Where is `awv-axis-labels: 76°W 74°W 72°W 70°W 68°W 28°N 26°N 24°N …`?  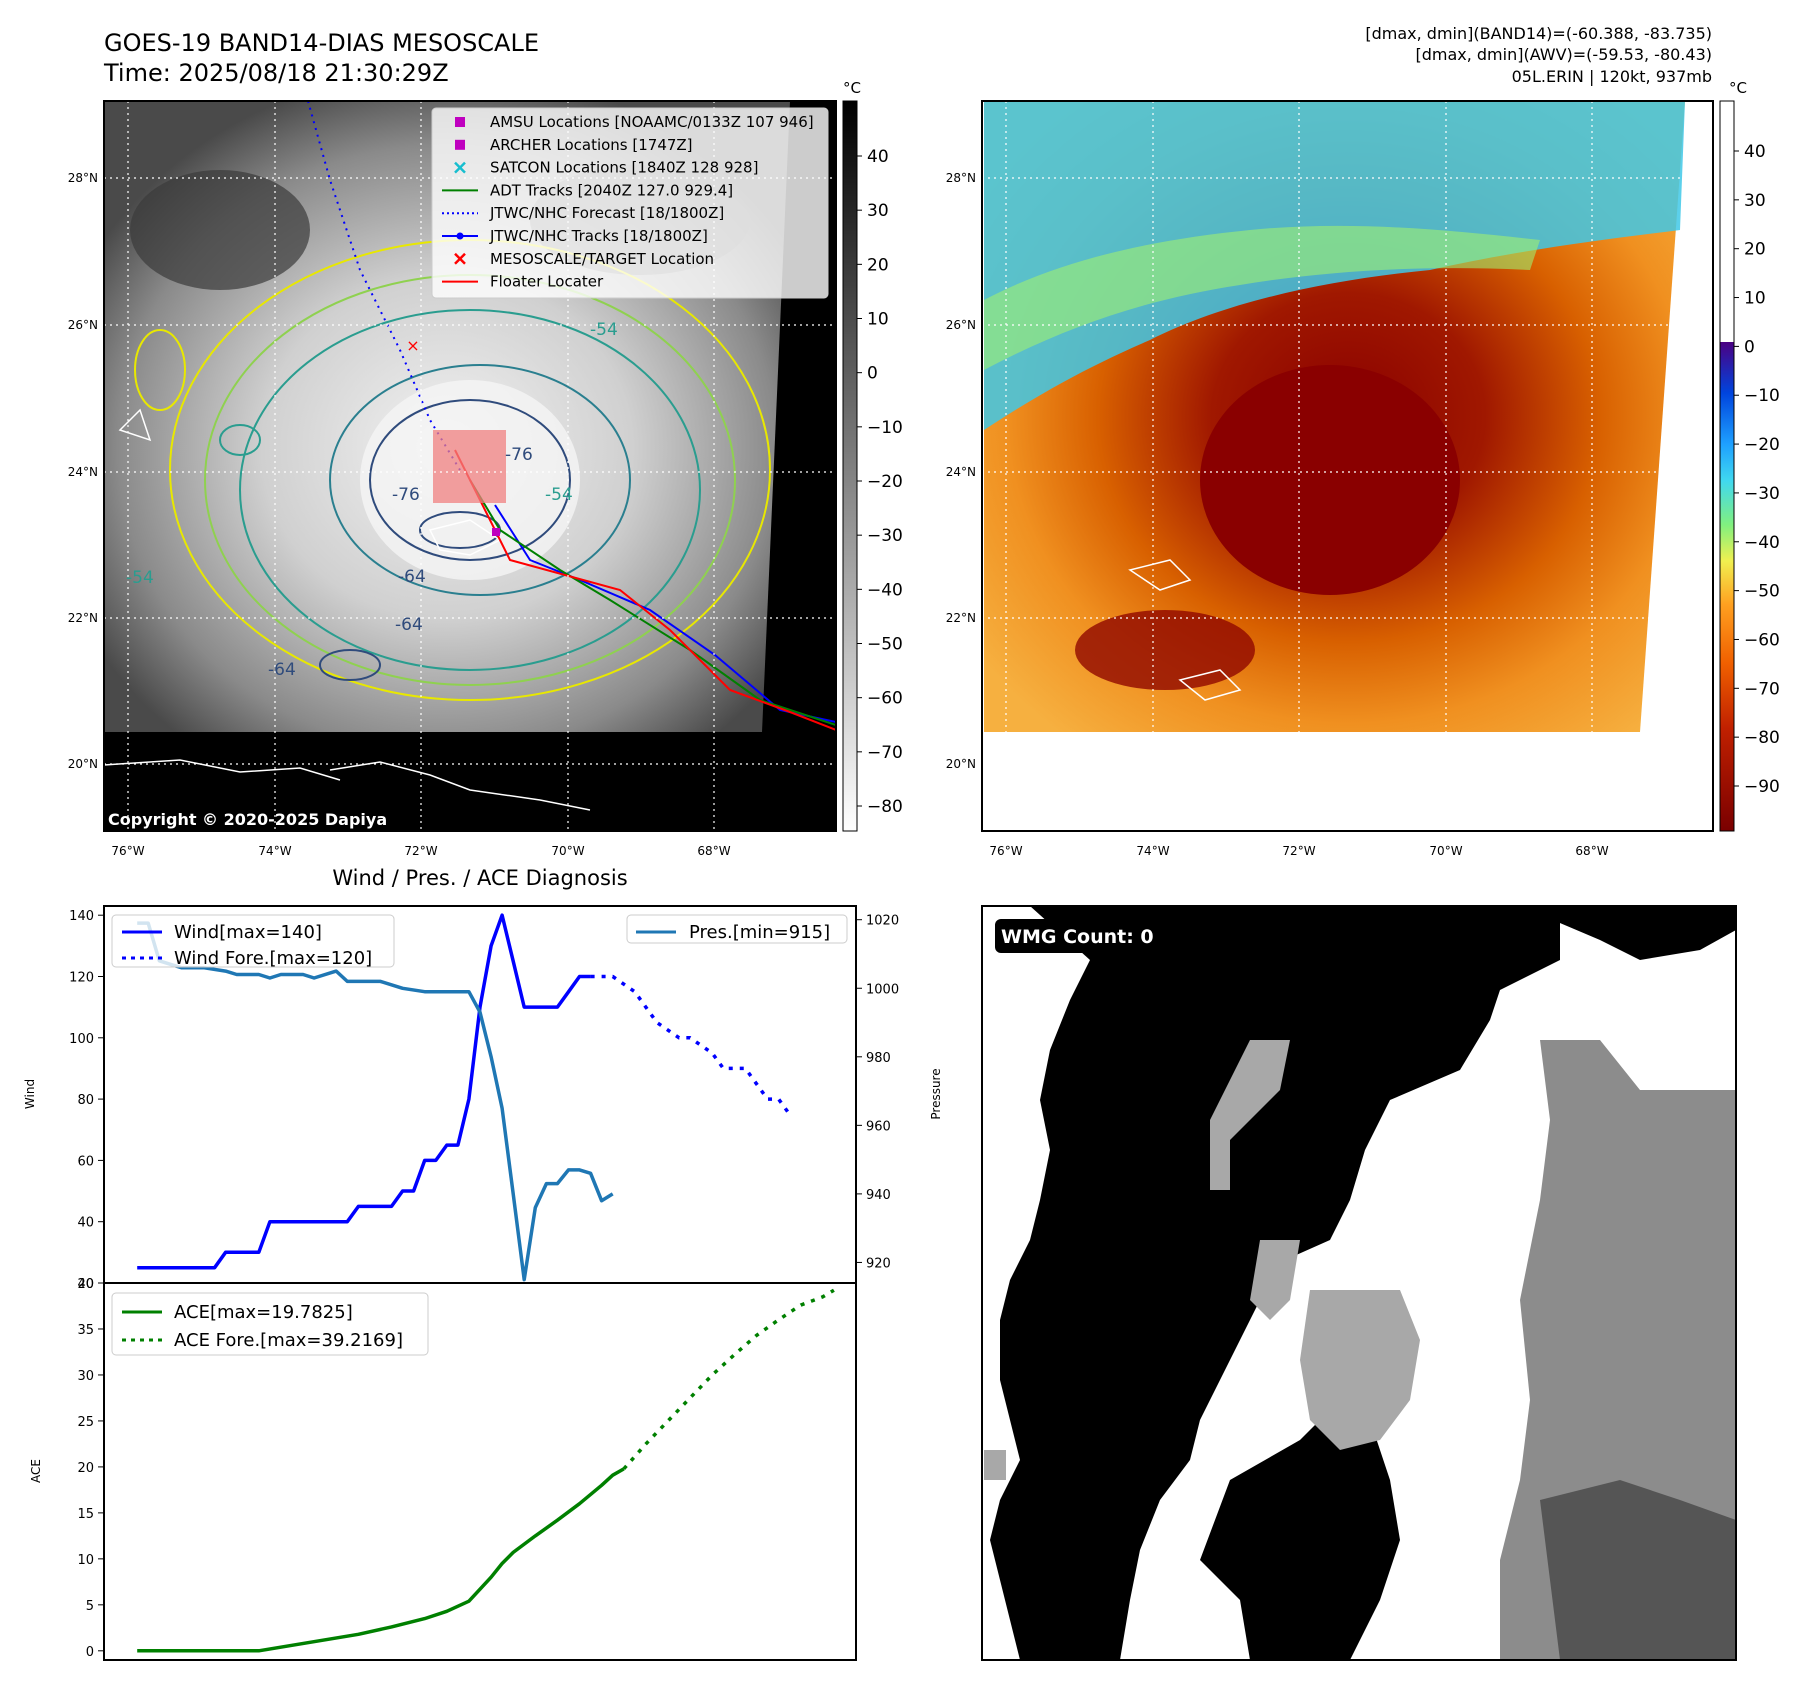 awv-axis-labels: 76°W 74°W 72°W 70°W 68°W 28°N 26°N 24°N … is located at coordinates (1277, 514).